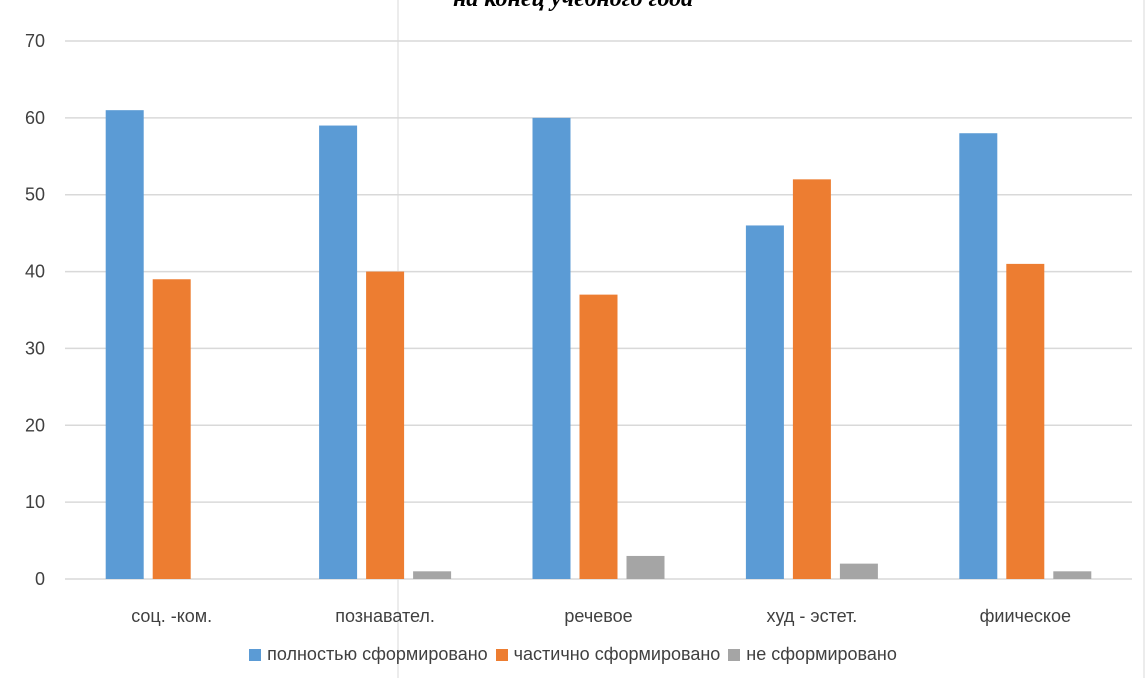  I want to click on y-tick-label: 30, so click(35, 348).